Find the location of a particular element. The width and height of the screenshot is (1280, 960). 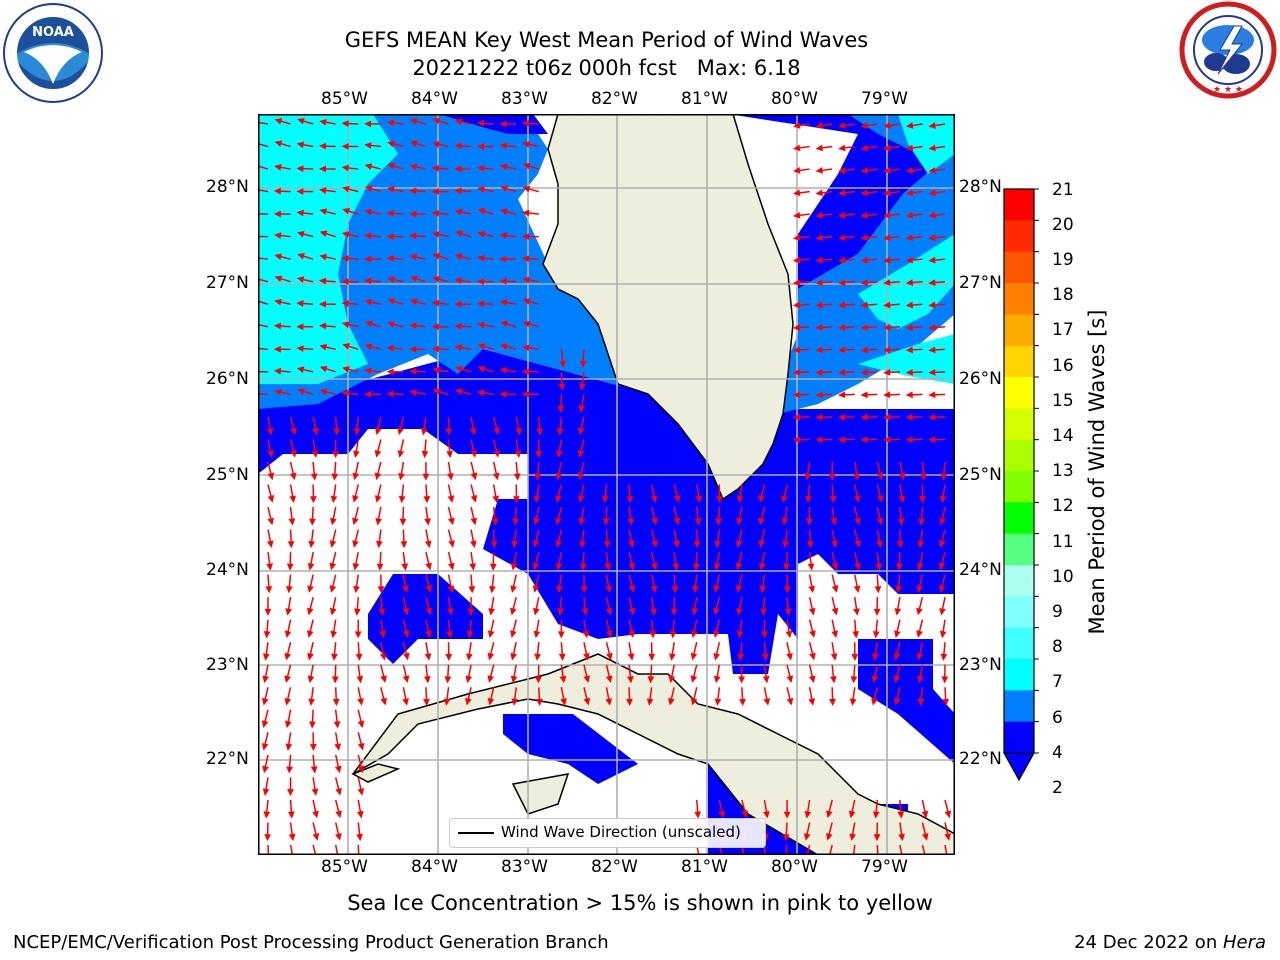

colorbar is located at coordinates (1020, 485).